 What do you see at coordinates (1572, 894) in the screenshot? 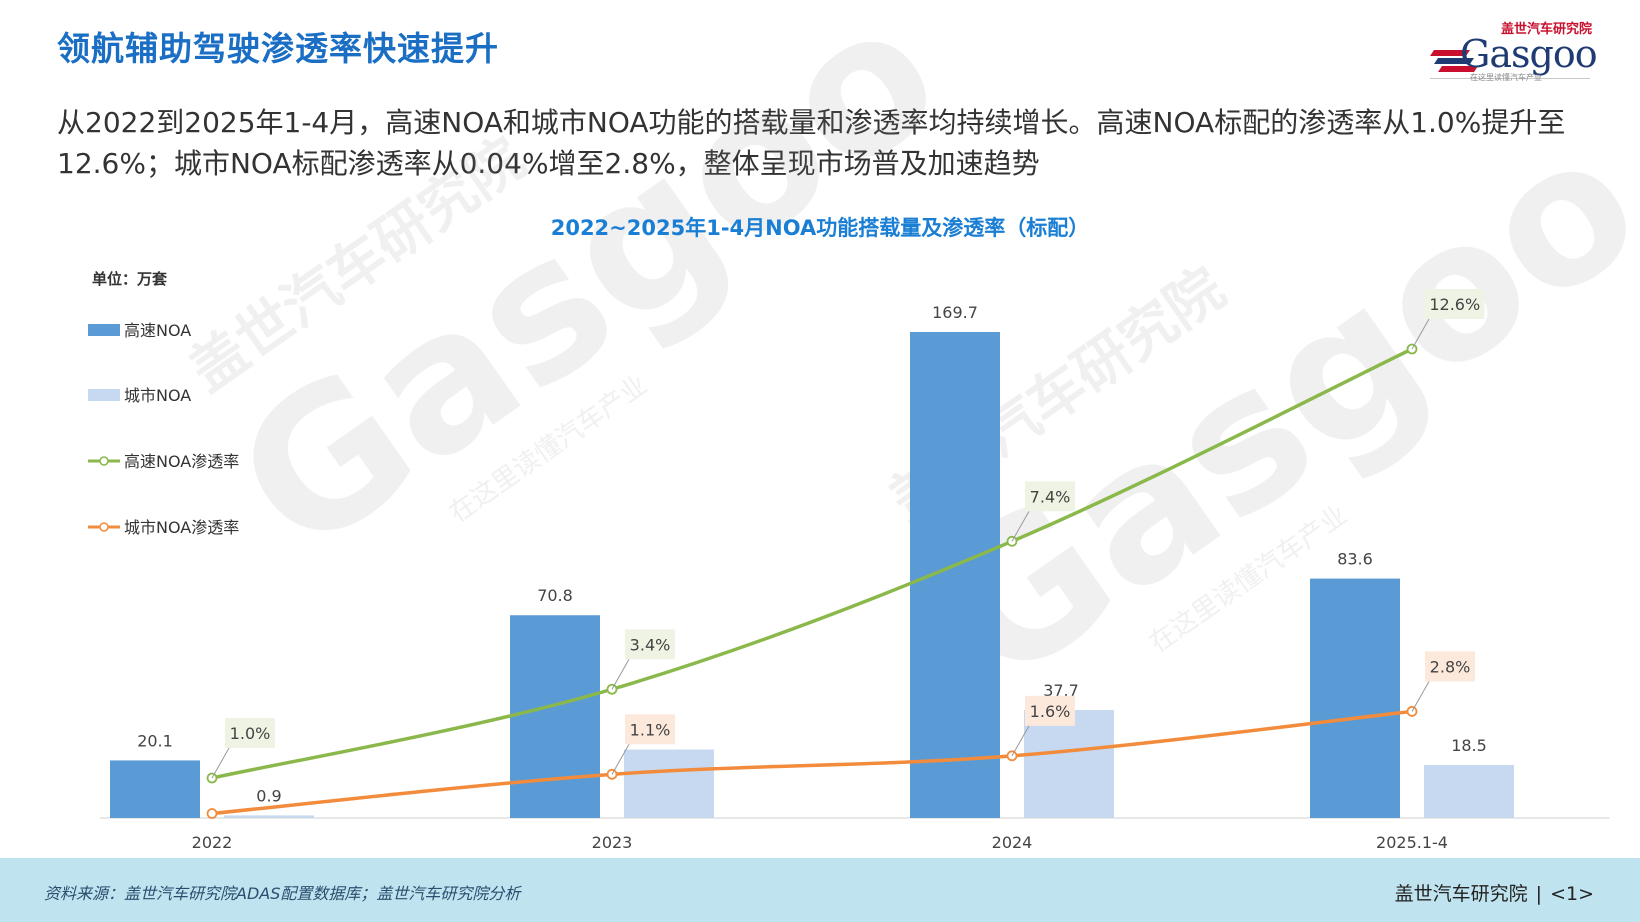
I see `page-number: <1>` at bounding box center [1572, 894].